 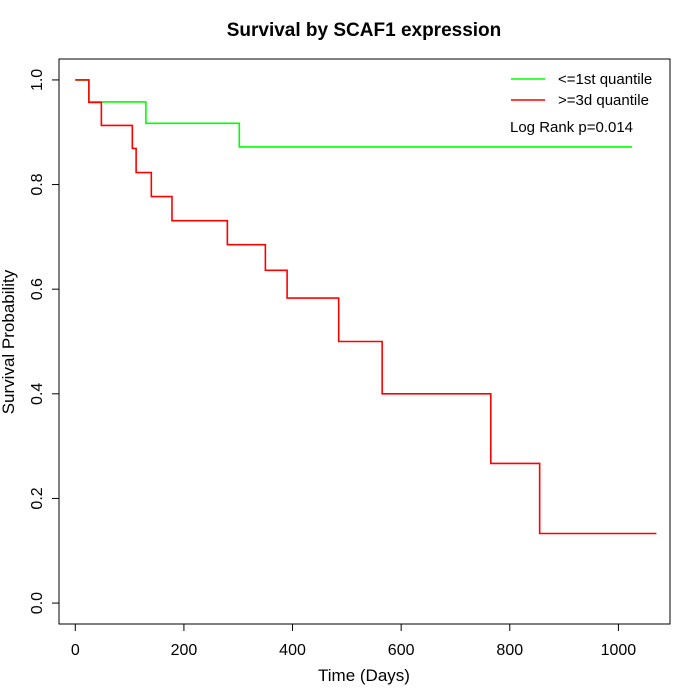 I want to click on x-tick-label: 200, so click(x=184, y=650).